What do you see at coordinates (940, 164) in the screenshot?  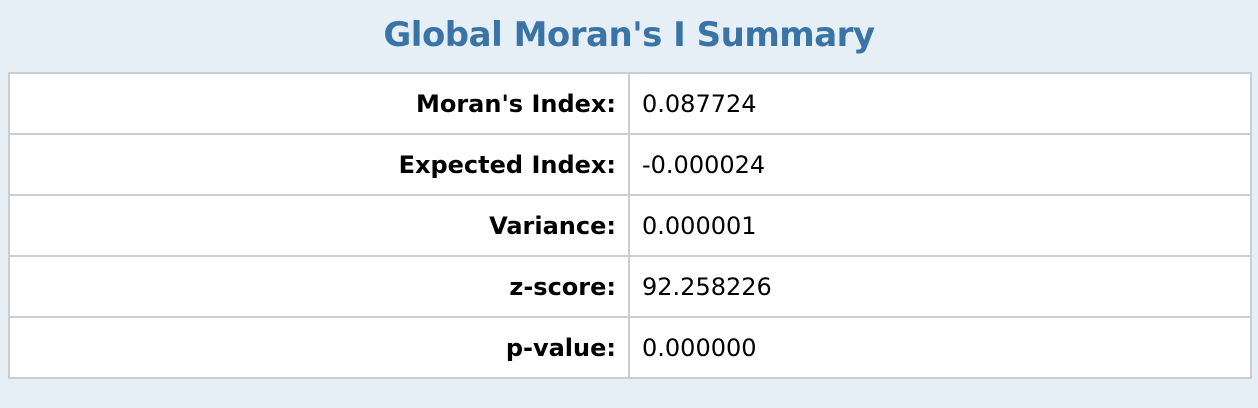 I see `row-value: -0.000024` at bounding box center [940, 164].